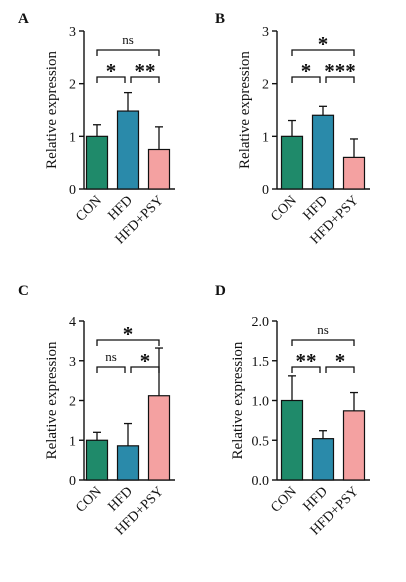  I want to click on panel-letter-c: C, so click(23, 291).